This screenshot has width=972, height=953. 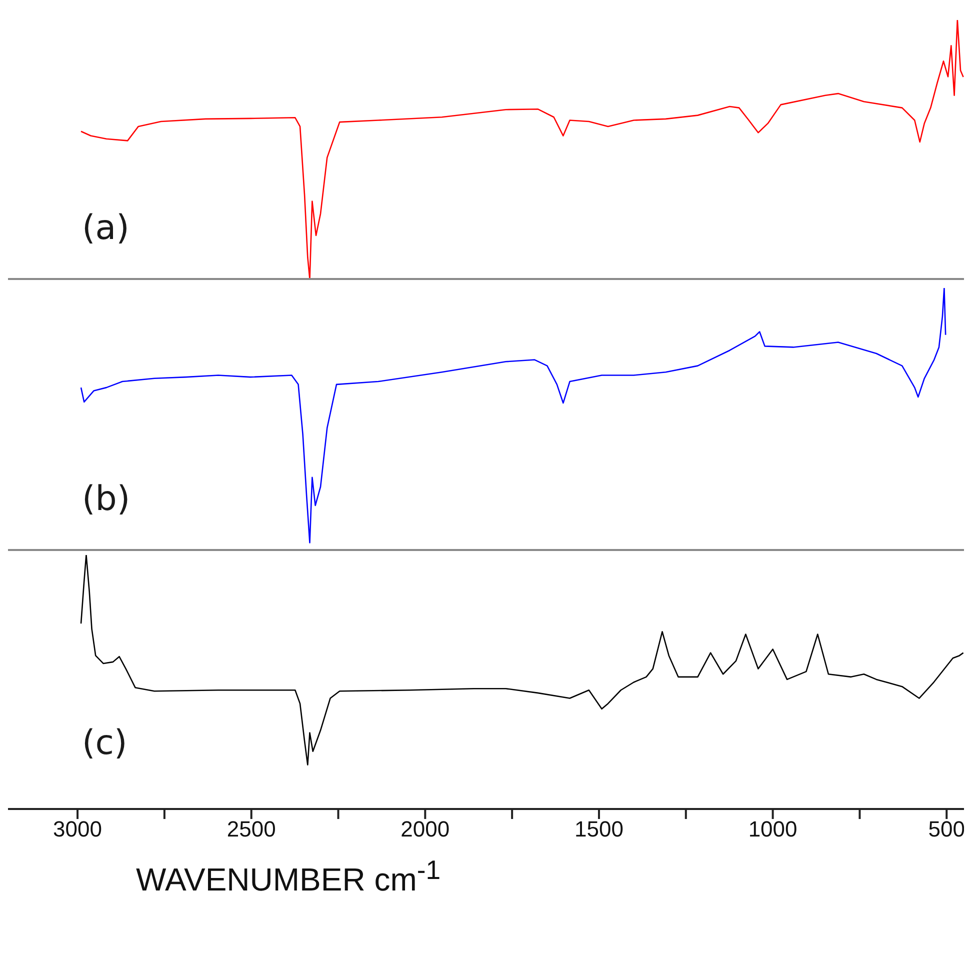 What do you see at coordinates (288, 877) in the screenshot?
I see `x-axis-title: WAVENUMBER cm$^{-1}$` at bounding box center [288, 877].